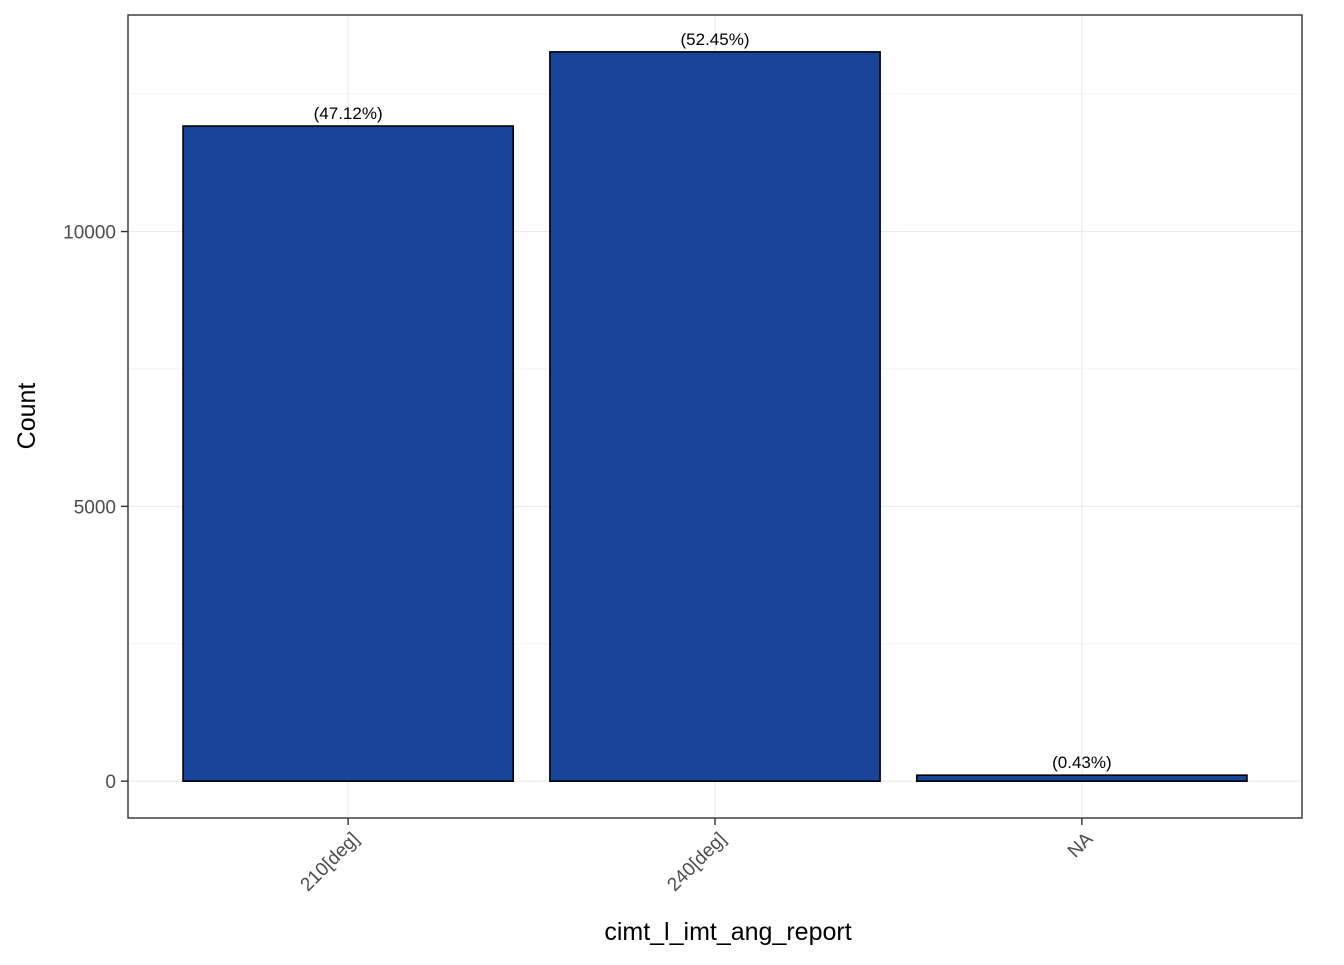 The image size is (1344, 965). I want to click on y-tick-label: 0, so click(110, 782).